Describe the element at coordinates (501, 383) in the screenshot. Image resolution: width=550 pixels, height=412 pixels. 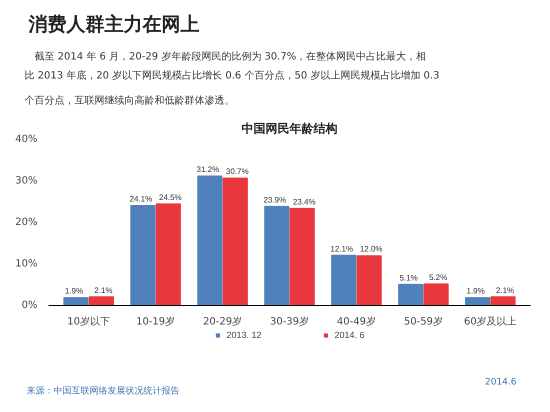
I see `text: 2014.6` at that location.